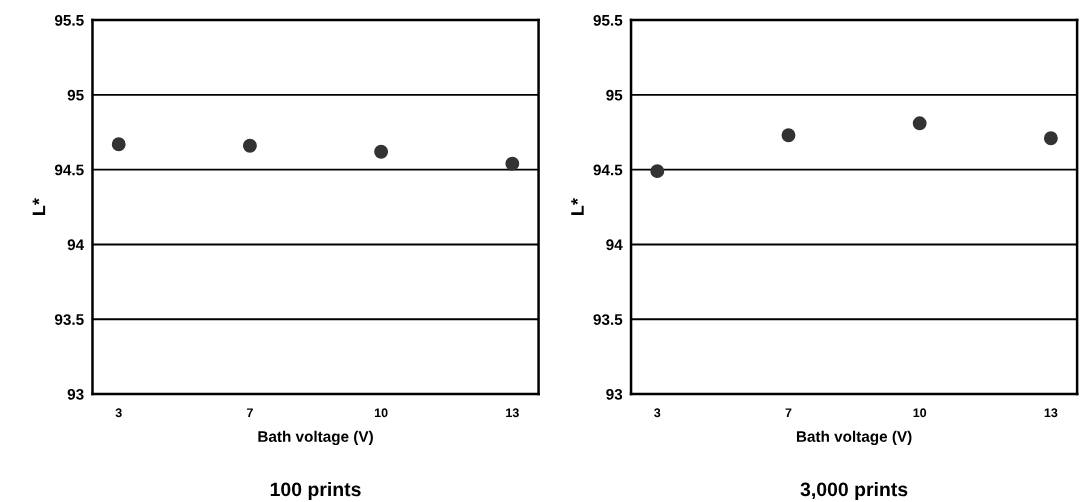  I want to click on text: 3,000 prints, so click(854, 491).